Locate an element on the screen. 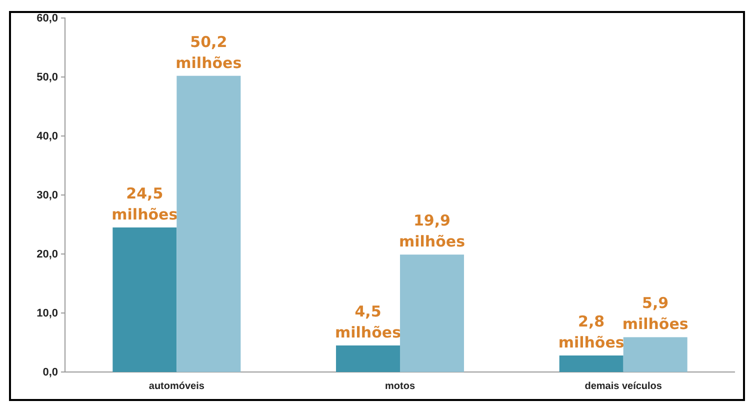  x-tick-label: demais veículos is located at coordinates (623, 386).